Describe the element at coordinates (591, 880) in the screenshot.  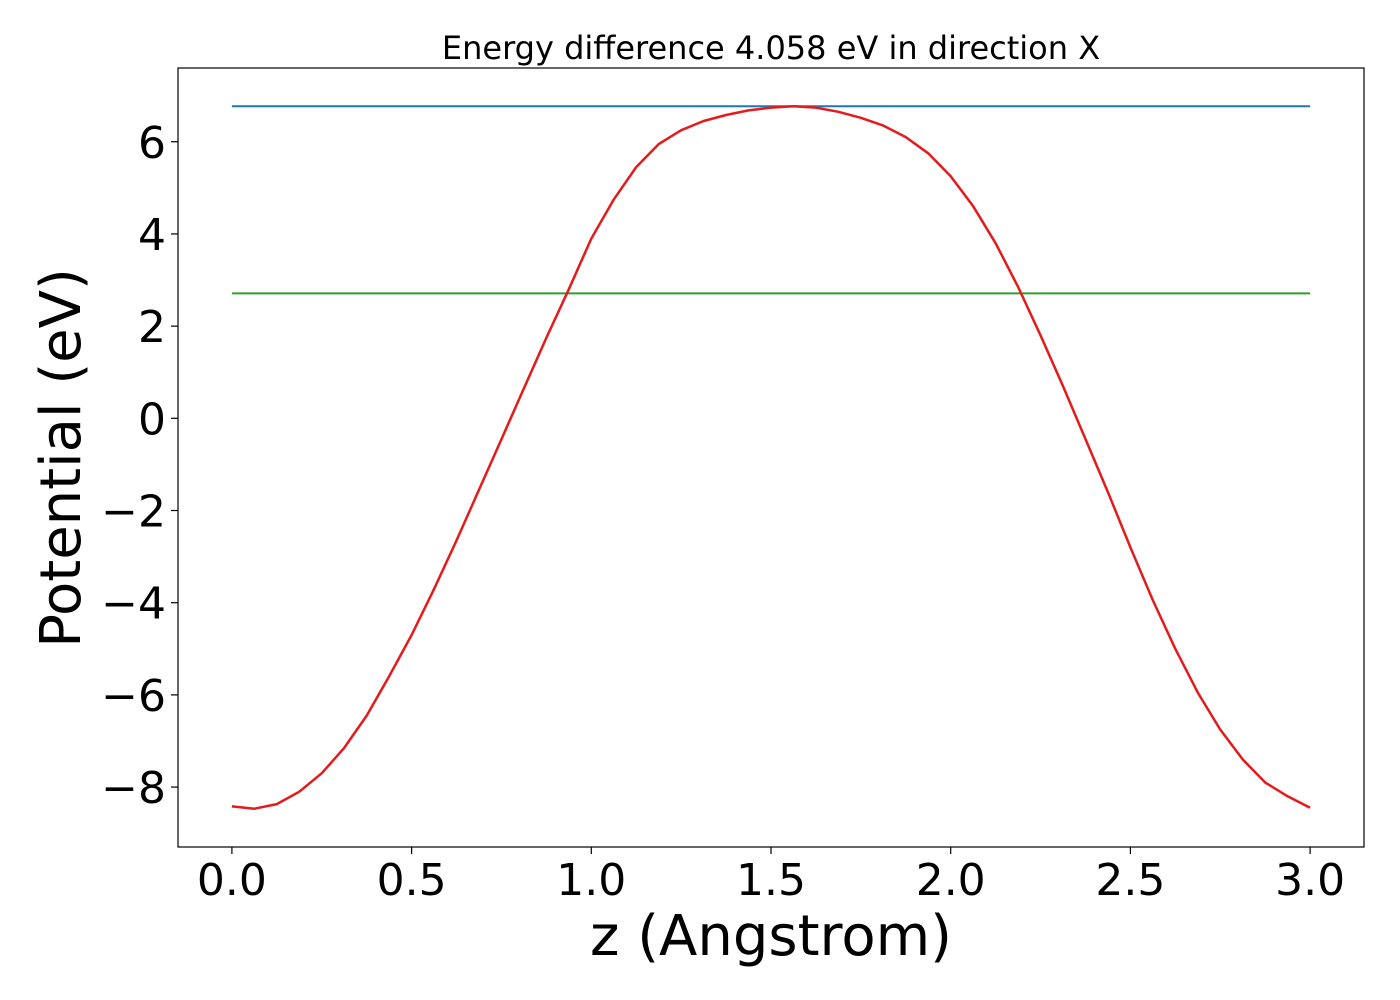
I see `x-tick-label: 1.0` at that location.